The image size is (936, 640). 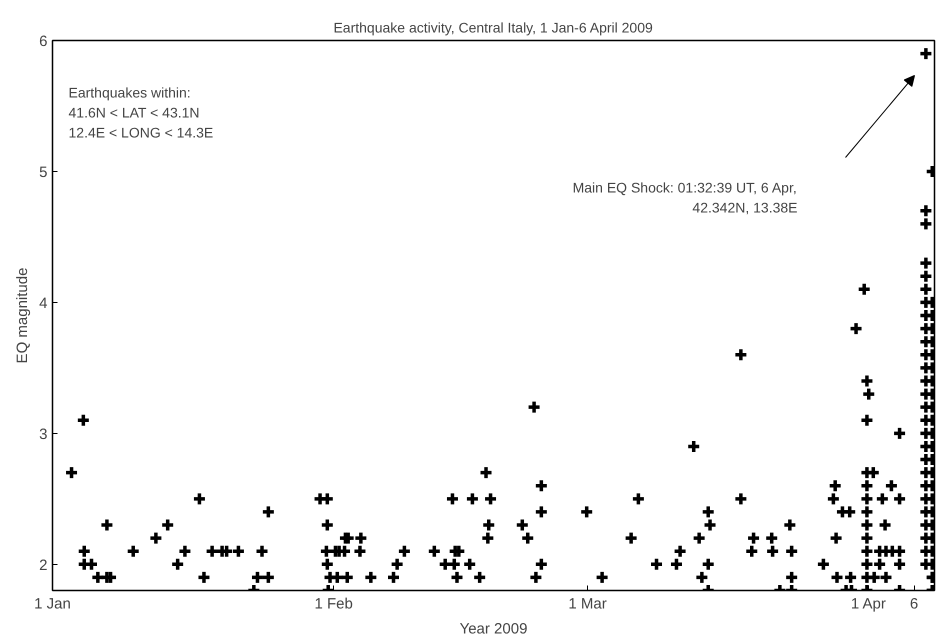 I want to click on x-tick-label: 1 Apr, so click(x=868, y=604).